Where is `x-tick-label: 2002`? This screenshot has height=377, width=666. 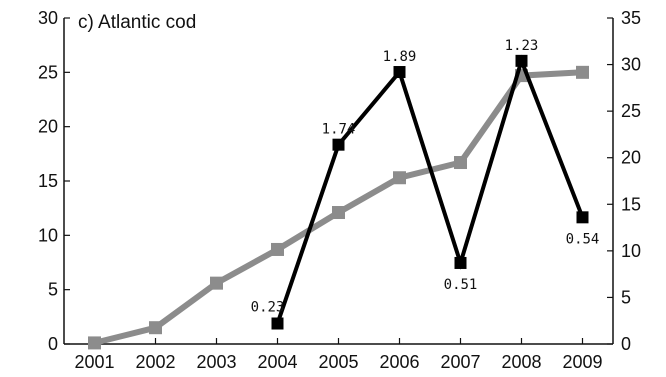 x-tick-label: 2002 is located at coordinates (155, 362).